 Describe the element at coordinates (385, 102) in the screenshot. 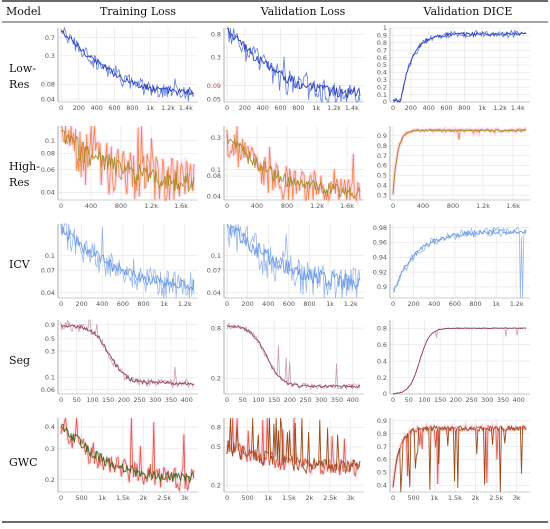

I see `y-tick-label: 0` at that location.